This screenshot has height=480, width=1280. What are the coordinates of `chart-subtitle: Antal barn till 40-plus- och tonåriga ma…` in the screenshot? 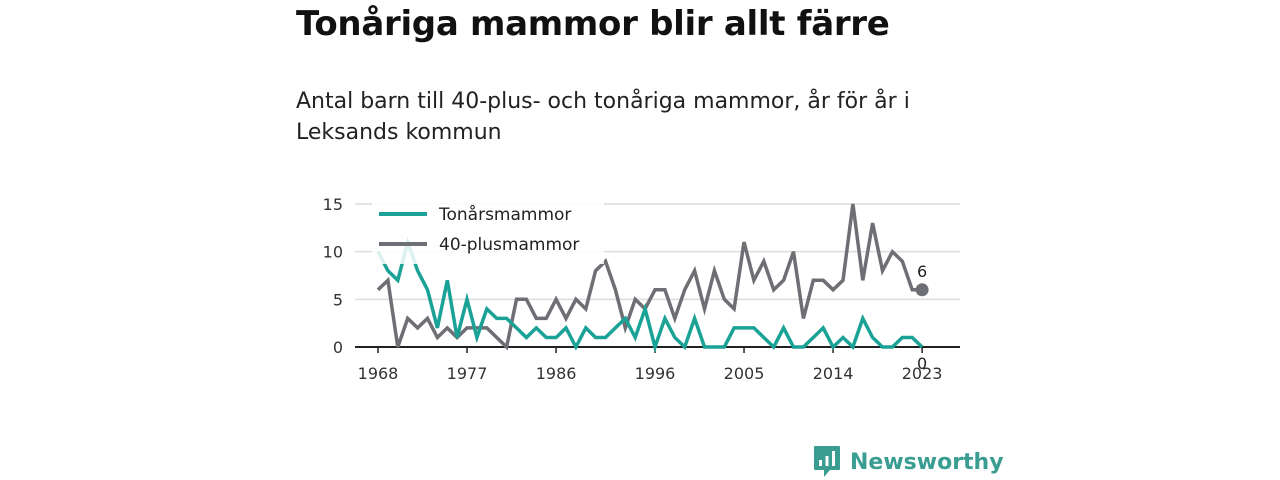 It's located at (603, 117).